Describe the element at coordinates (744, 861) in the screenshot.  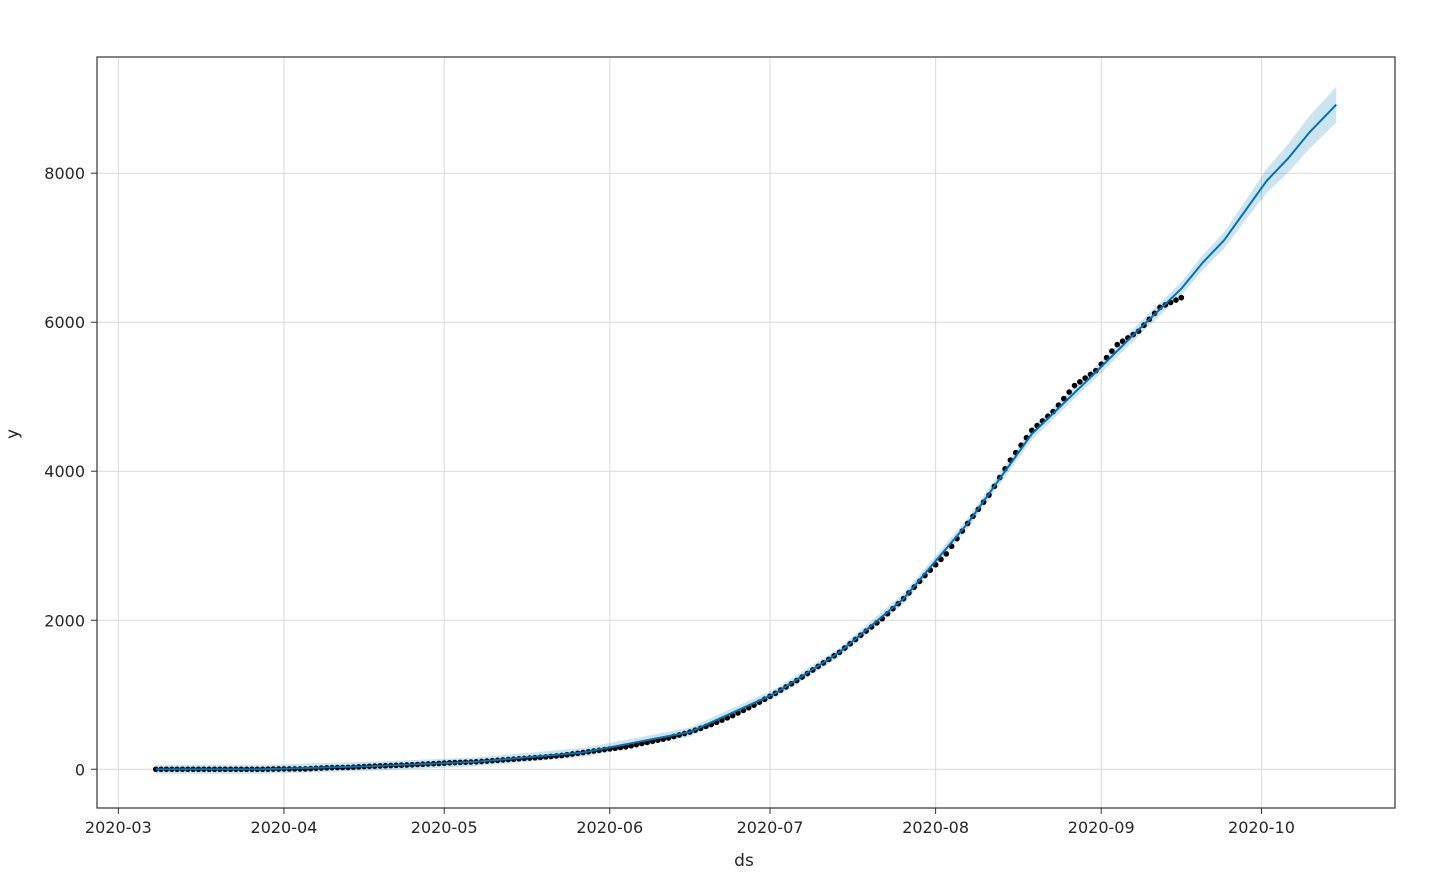
I see `x-axis-label: ds` at that location.